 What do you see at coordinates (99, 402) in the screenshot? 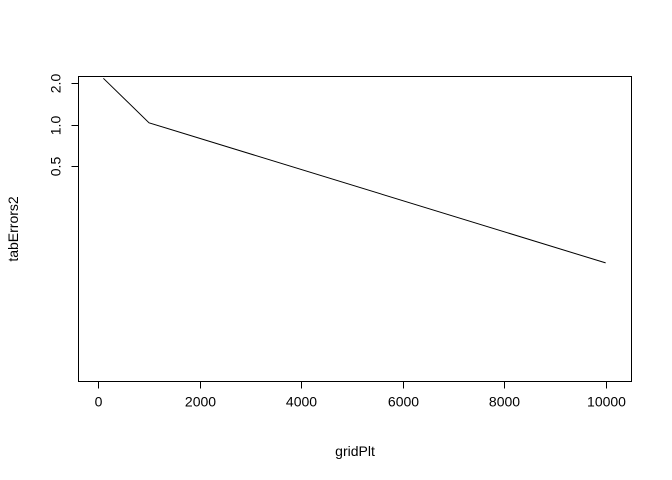
I see `x-tick-label: 0` at bounding box center [99, 402].